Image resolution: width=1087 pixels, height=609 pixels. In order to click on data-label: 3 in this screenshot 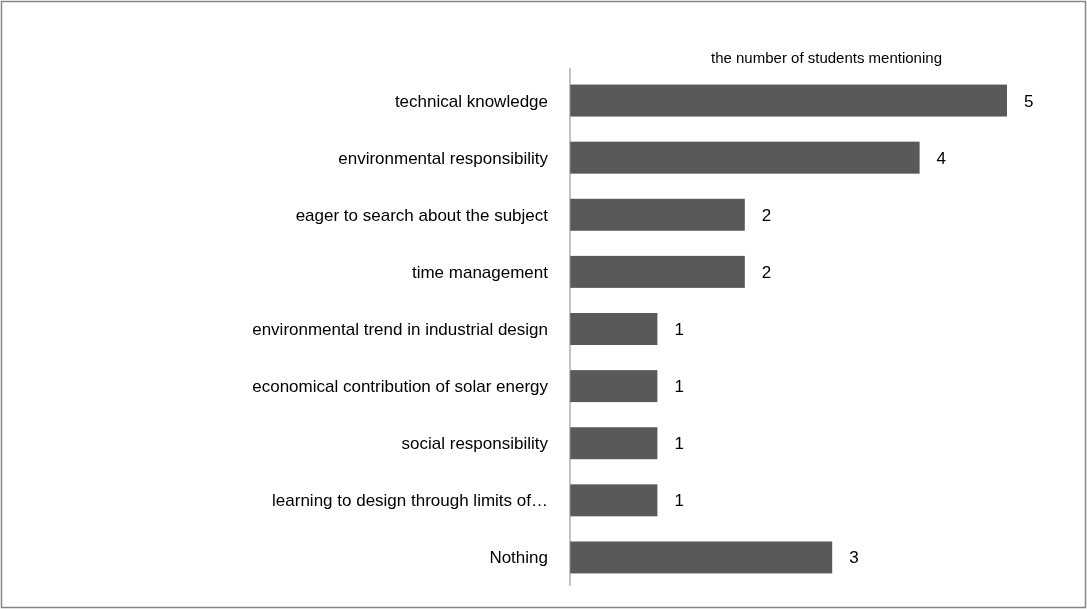, I will do `click(854, 558)`.